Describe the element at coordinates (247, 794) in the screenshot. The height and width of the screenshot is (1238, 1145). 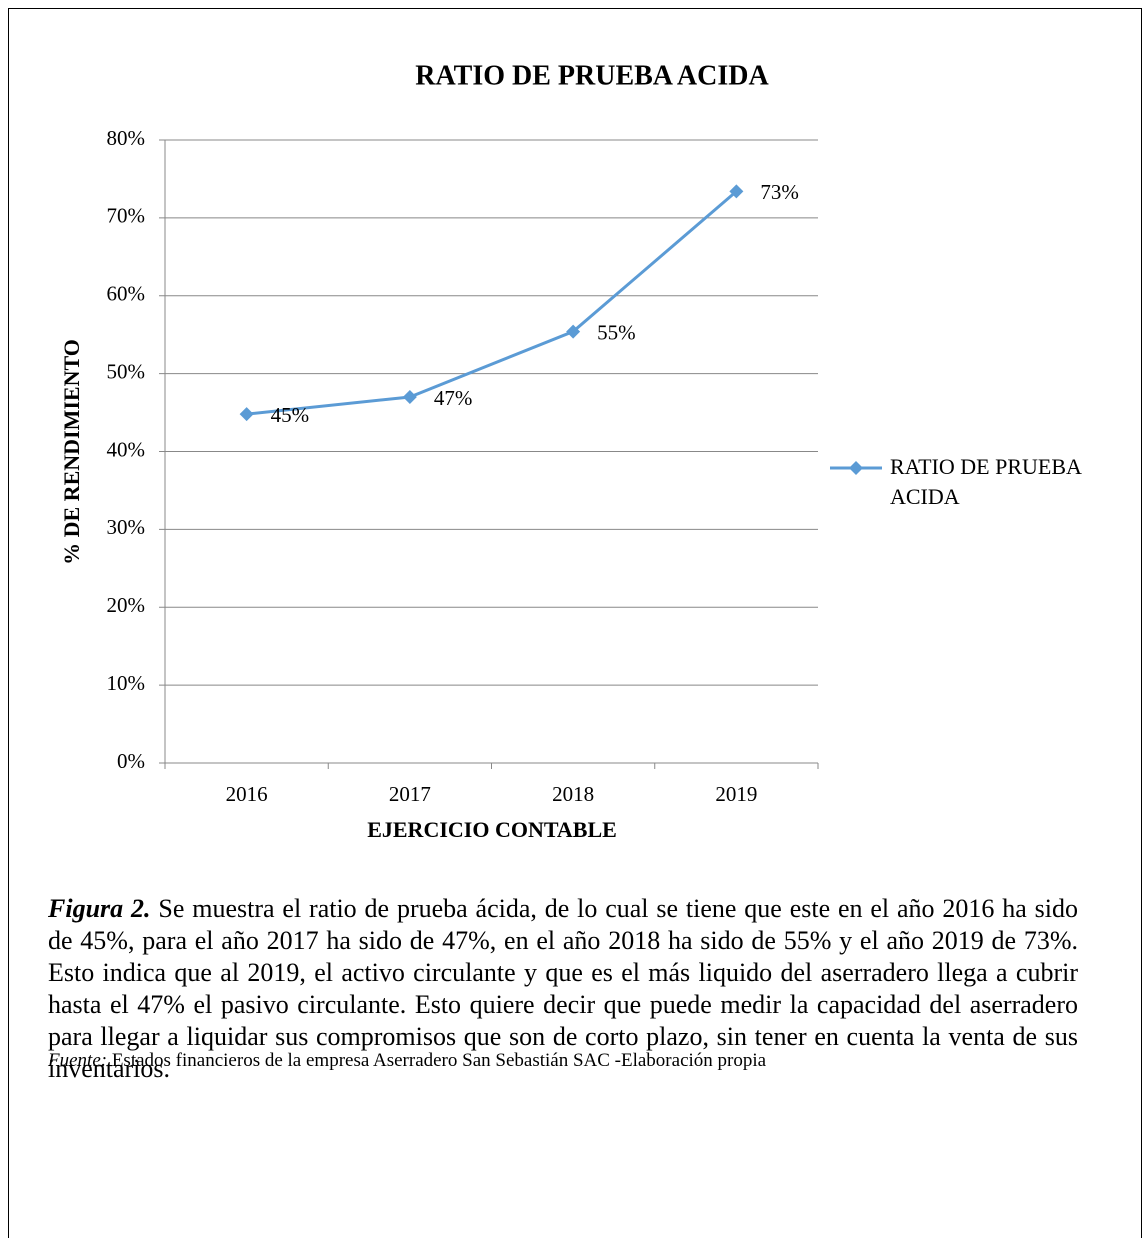
I see `x-tick-label: 2016` at that location.